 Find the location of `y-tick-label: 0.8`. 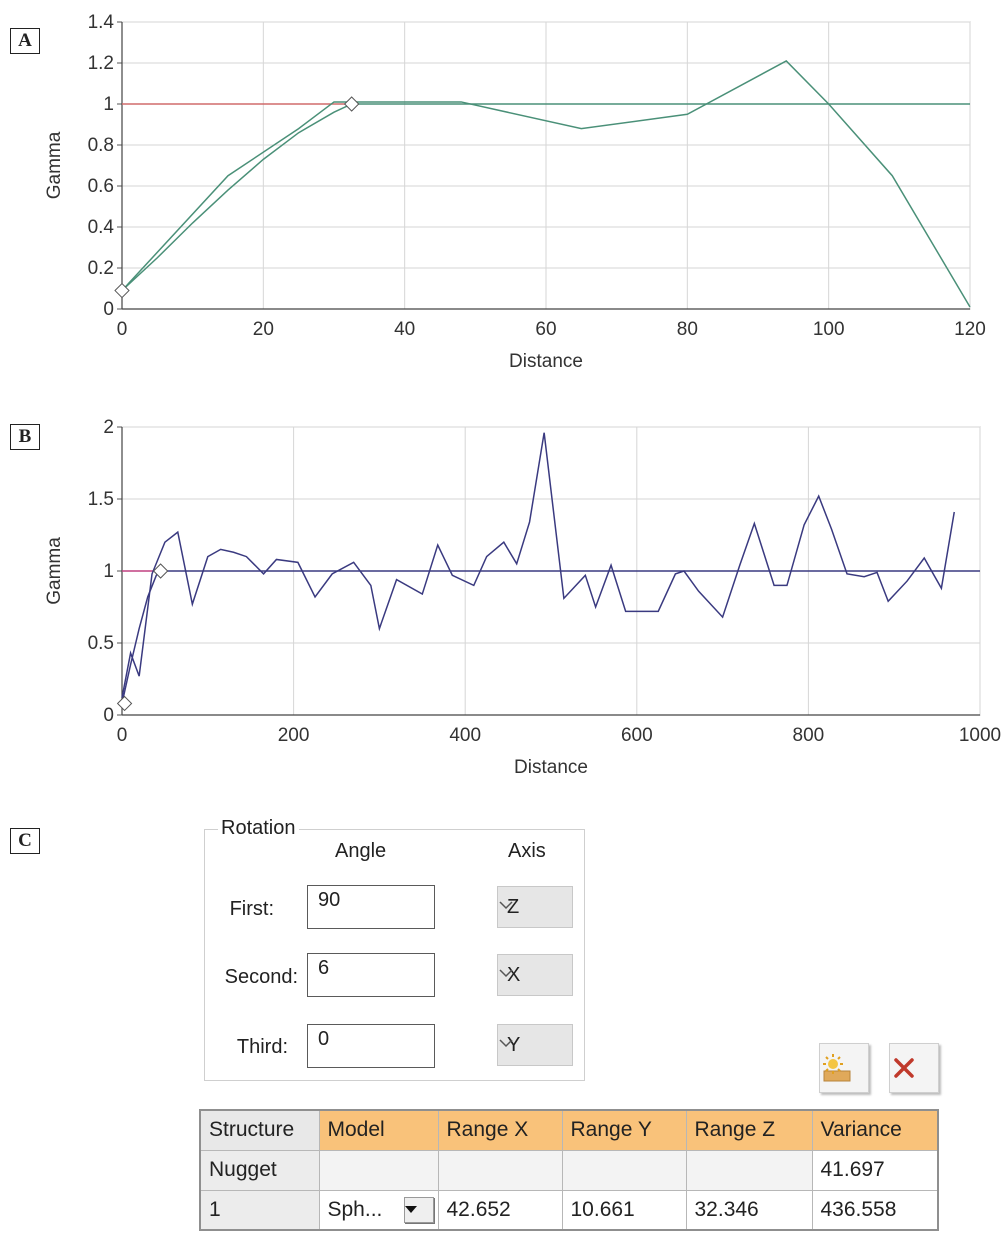

y-tick-label: 0.8 is located at coordinates (101, 145).